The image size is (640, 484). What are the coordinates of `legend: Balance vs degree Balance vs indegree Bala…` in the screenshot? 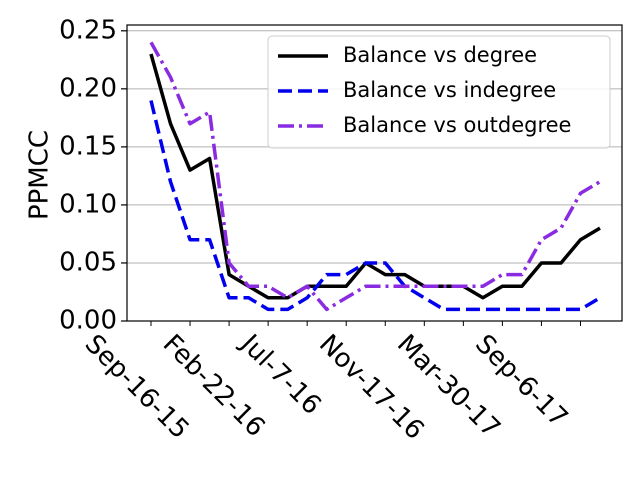 It's located at (439, 92).